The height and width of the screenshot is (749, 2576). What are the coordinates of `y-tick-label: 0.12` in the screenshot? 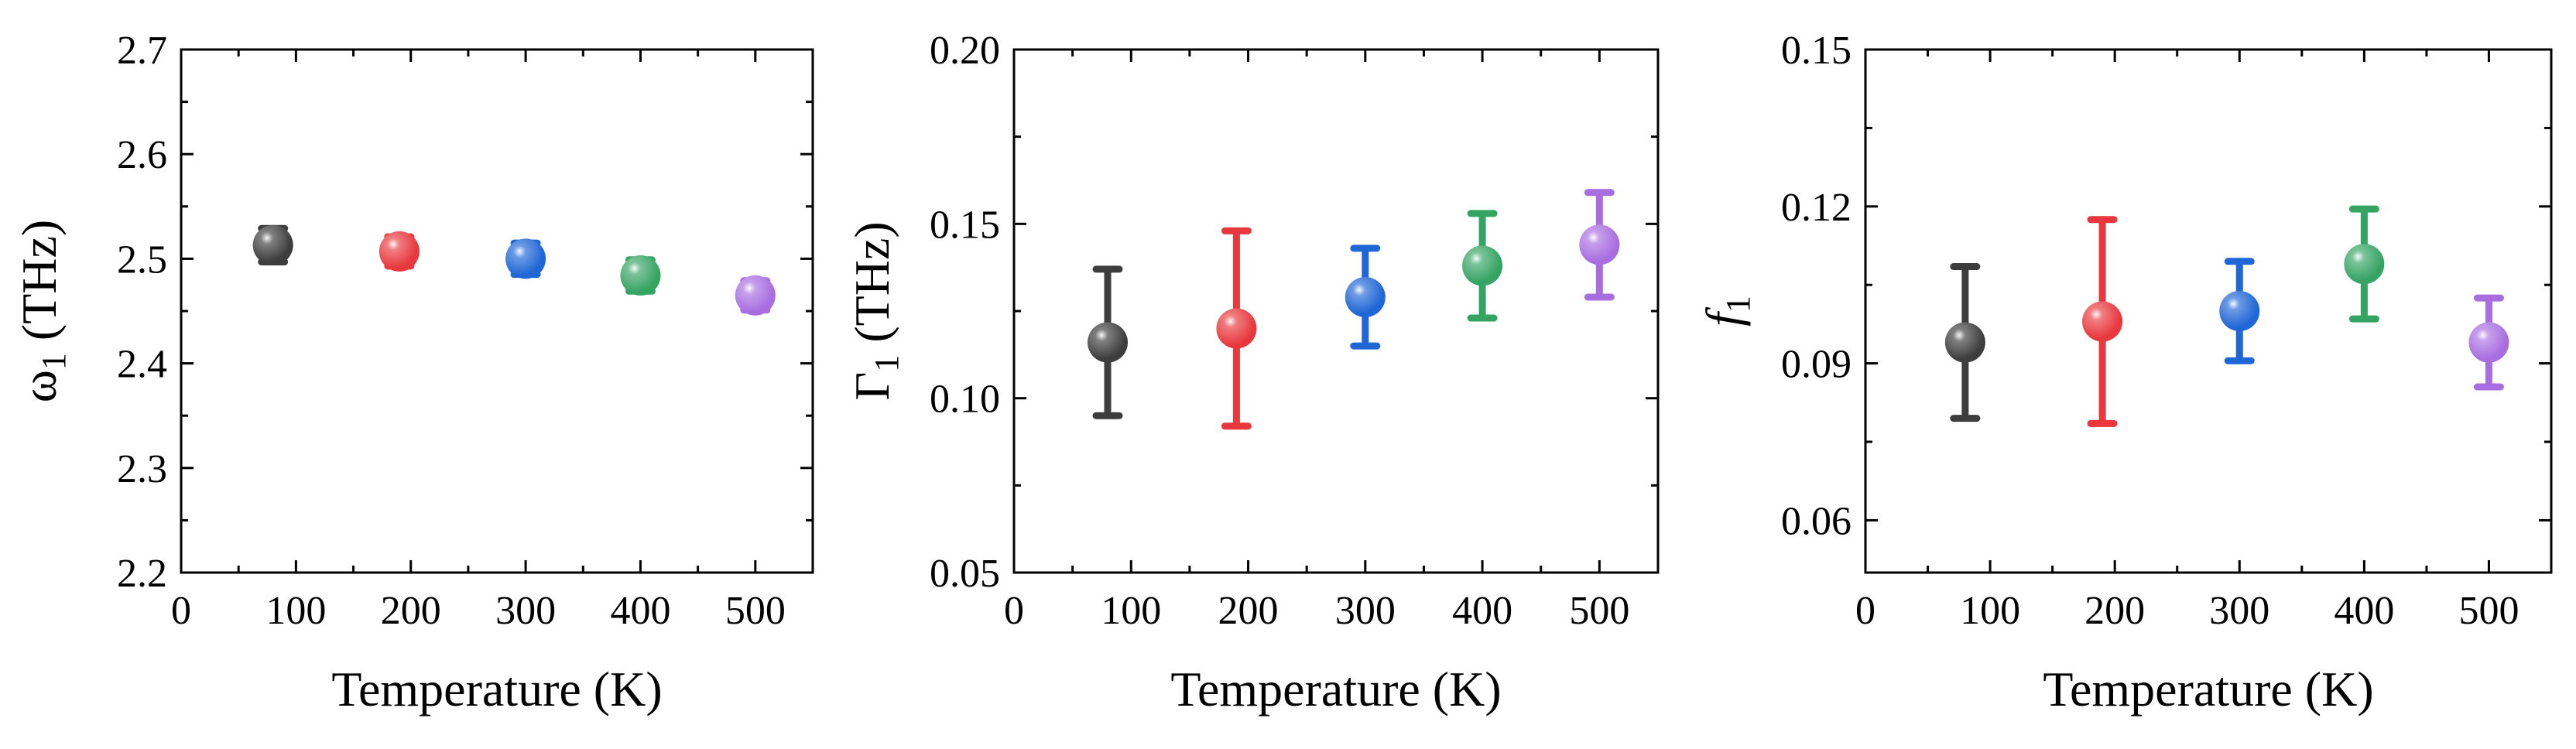 It's located at (1816, 208).